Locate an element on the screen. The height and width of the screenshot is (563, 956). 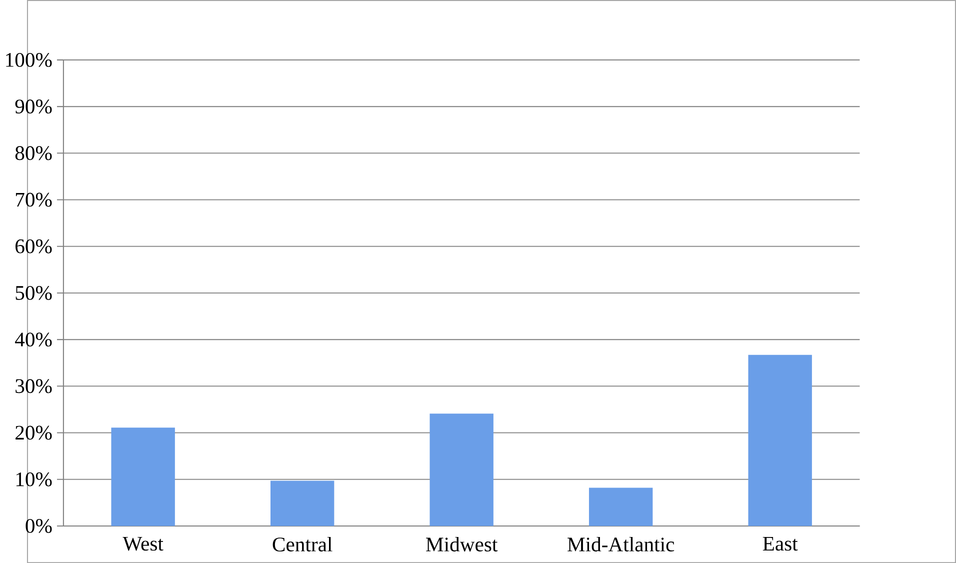
x-tick-label: Midwest is located at coordinates (462, 544).